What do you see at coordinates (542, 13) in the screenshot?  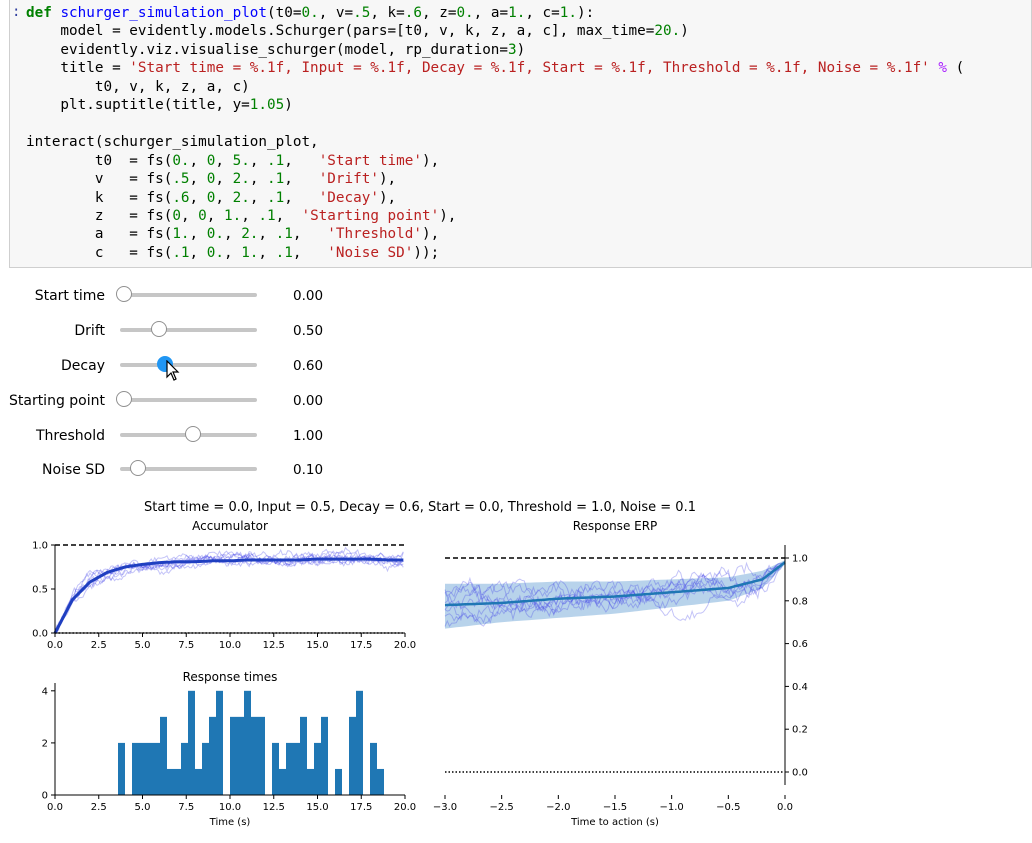 I see `code-token: , c=` at bounding box center [542, 13].